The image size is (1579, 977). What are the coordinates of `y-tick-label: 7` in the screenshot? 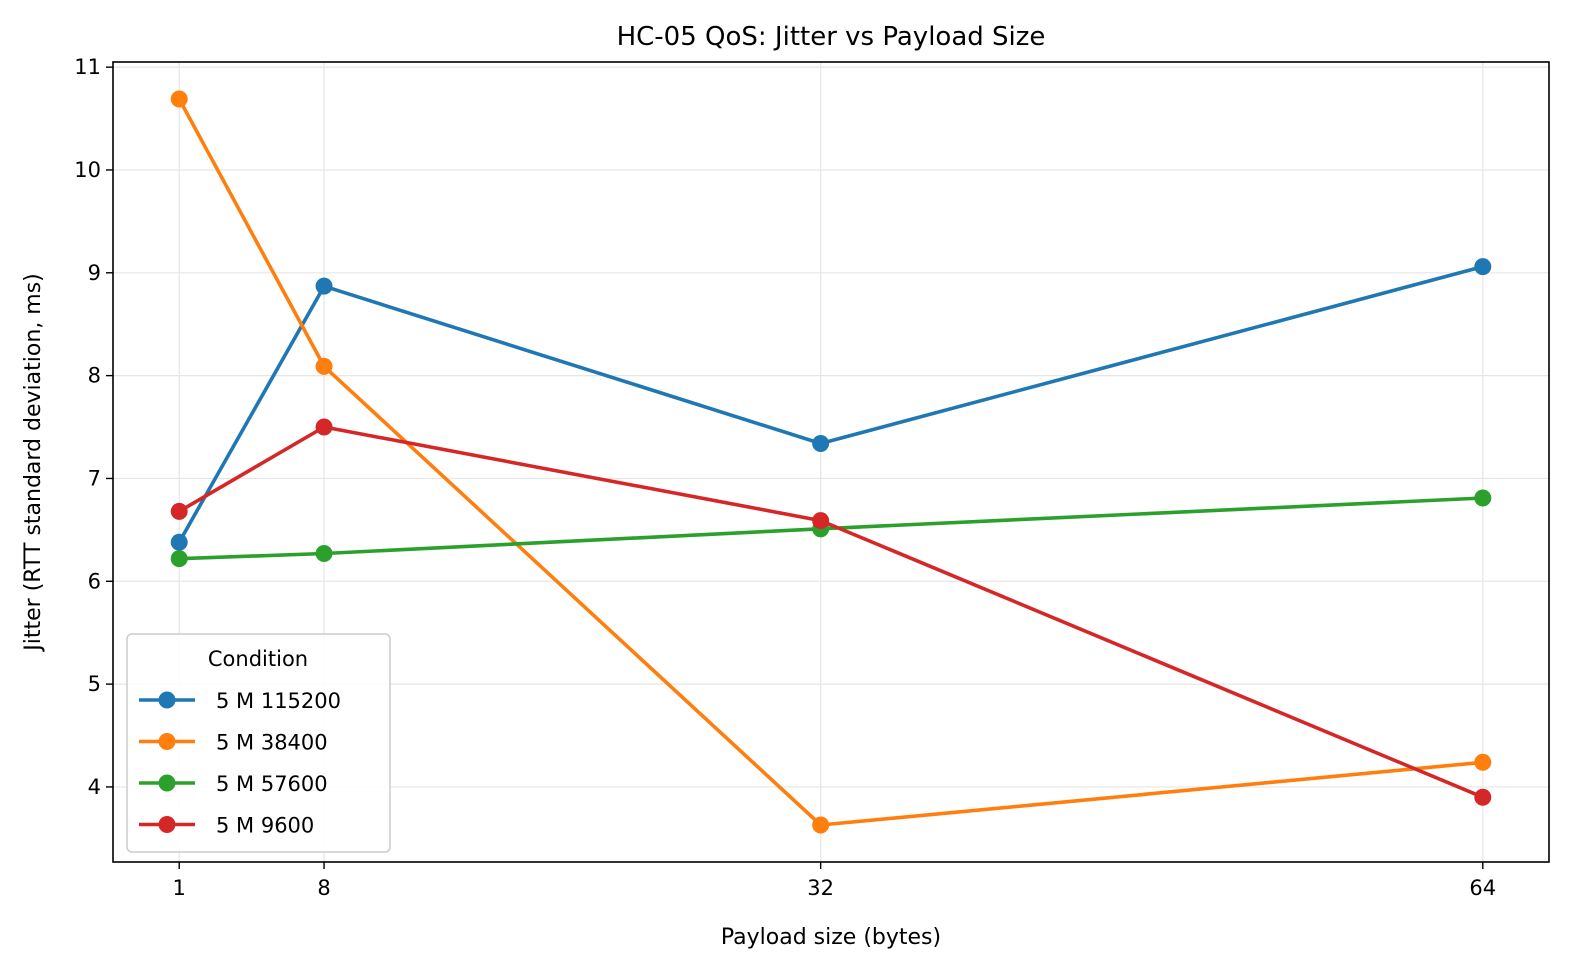 It's located at (94, 478).